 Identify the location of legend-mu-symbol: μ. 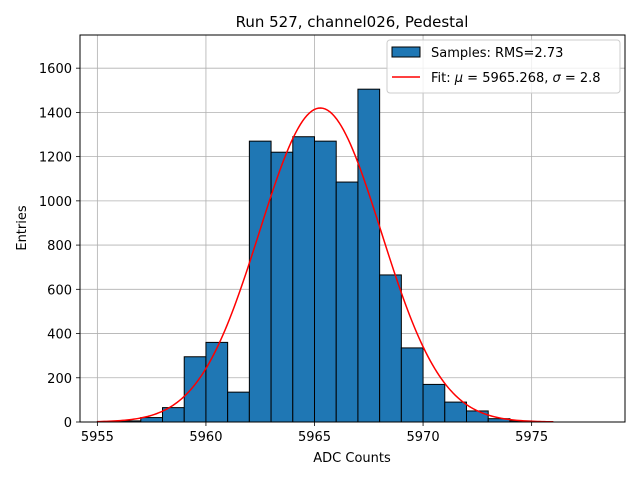
(458, 78).